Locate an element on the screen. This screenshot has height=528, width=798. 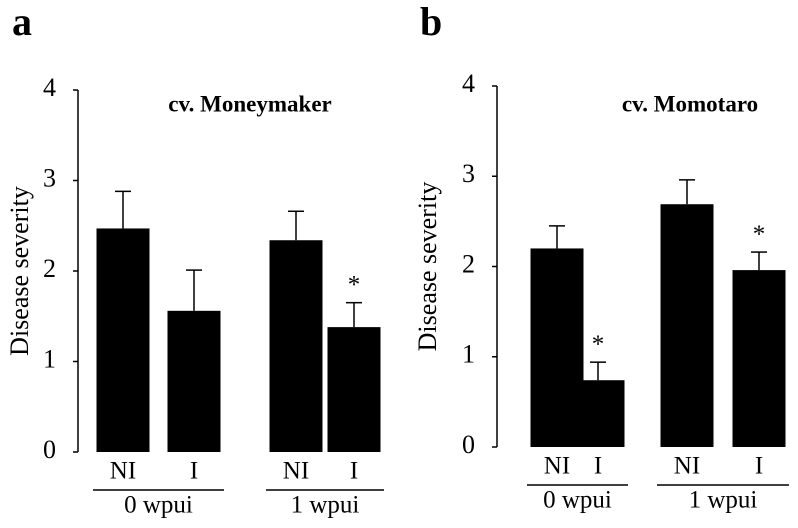
panel-label: b is located at coordinates (431, 22).